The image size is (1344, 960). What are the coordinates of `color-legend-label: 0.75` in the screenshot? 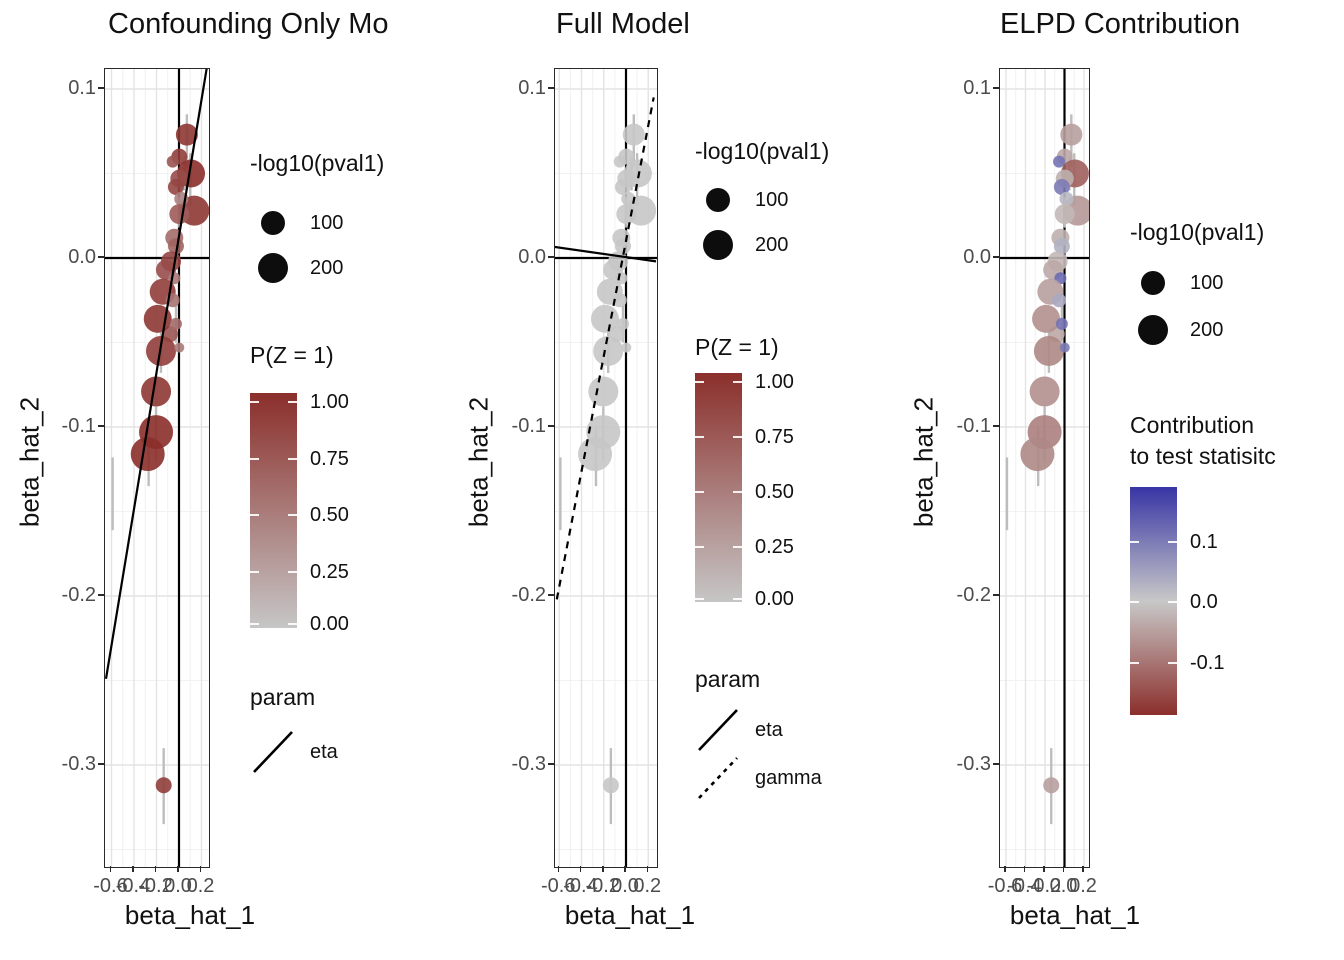 It's located at (329, 458).